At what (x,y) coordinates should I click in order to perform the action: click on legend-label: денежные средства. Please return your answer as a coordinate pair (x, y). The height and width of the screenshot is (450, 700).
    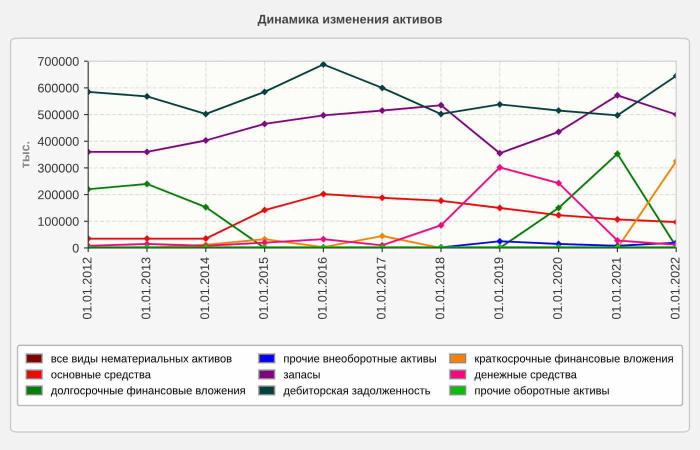
    Looking at the image, I should click on (525, 376).